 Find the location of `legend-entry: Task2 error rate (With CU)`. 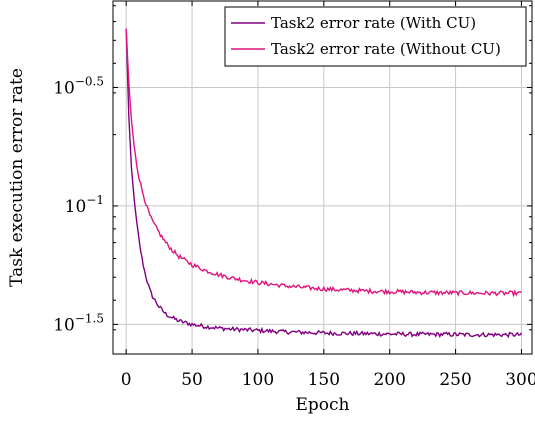

legend-entry: Task2 error rate (With CU) is located at coordinates (373, 23).